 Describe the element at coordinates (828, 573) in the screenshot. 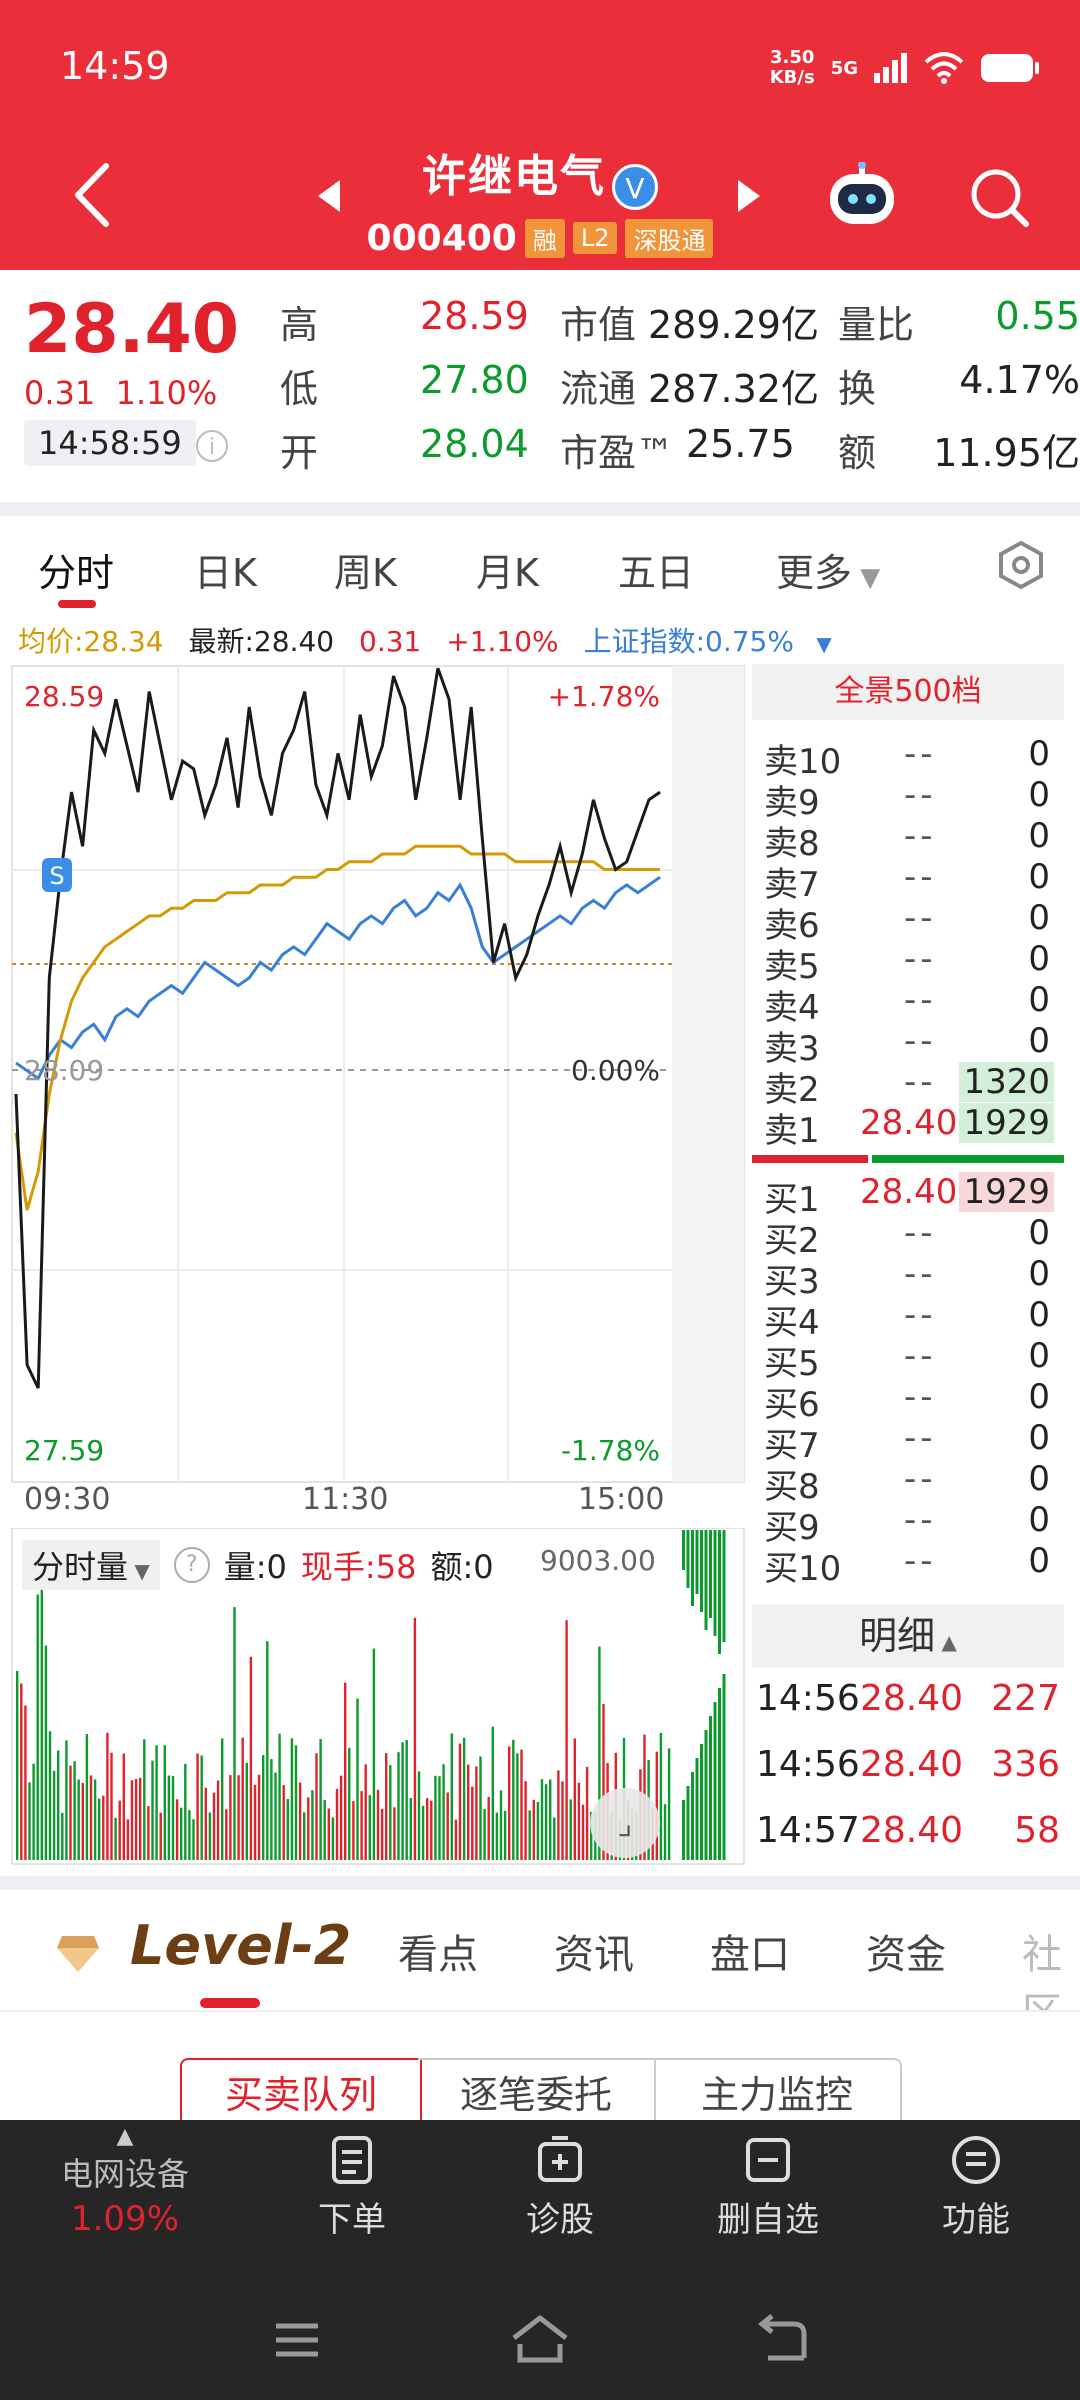

I see `tab-more: 更多 ▼` at that location.